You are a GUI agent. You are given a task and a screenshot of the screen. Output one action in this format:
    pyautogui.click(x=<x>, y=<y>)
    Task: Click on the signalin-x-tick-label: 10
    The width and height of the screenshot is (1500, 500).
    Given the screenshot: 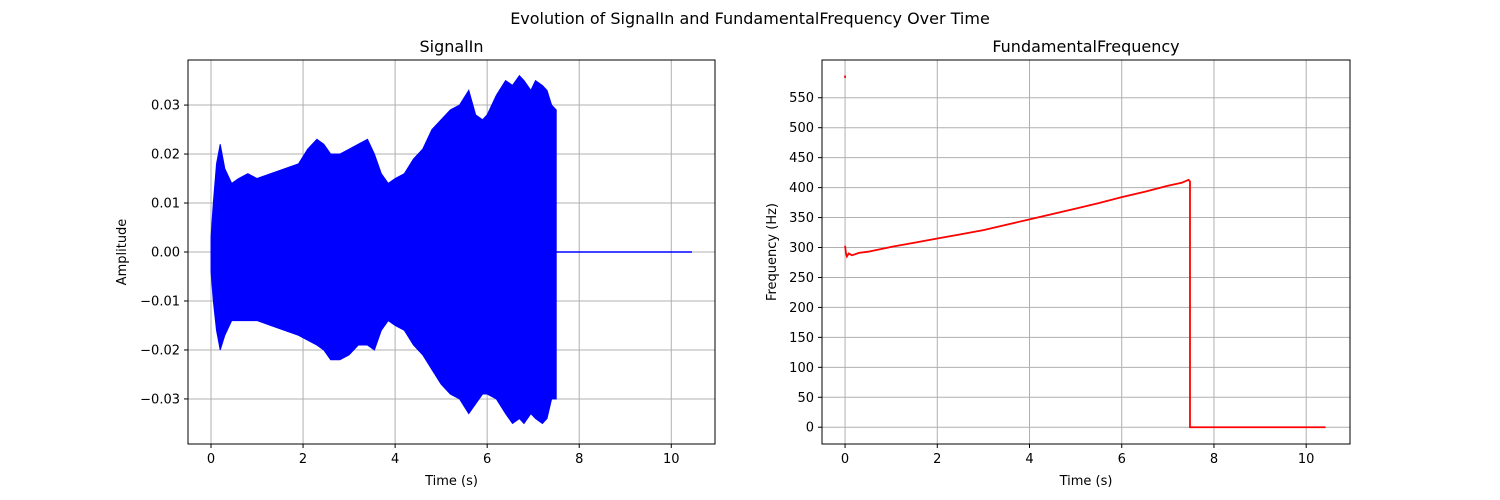 What is the action you would take?
    pyautogui.click(x=671, y=459)
    